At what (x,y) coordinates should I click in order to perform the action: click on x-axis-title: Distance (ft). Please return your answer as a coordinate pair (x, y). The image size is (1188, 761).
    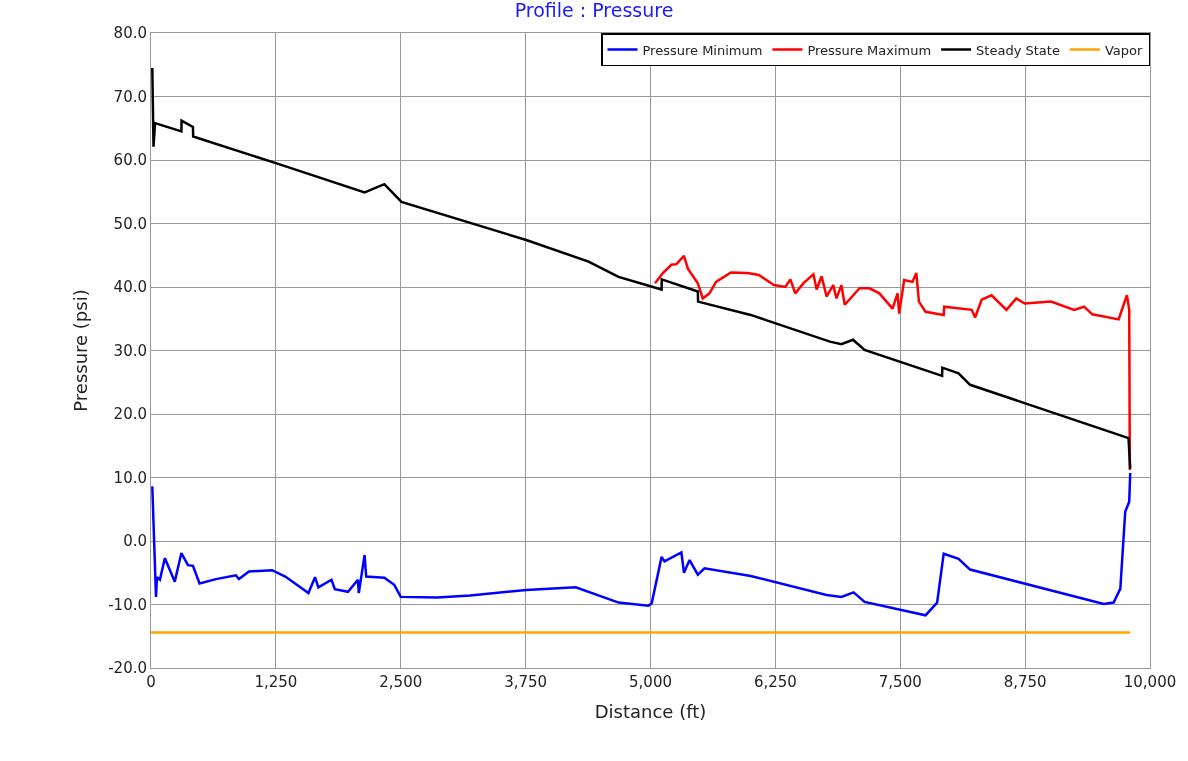
    Looking at the image, I should click on (650, 712).